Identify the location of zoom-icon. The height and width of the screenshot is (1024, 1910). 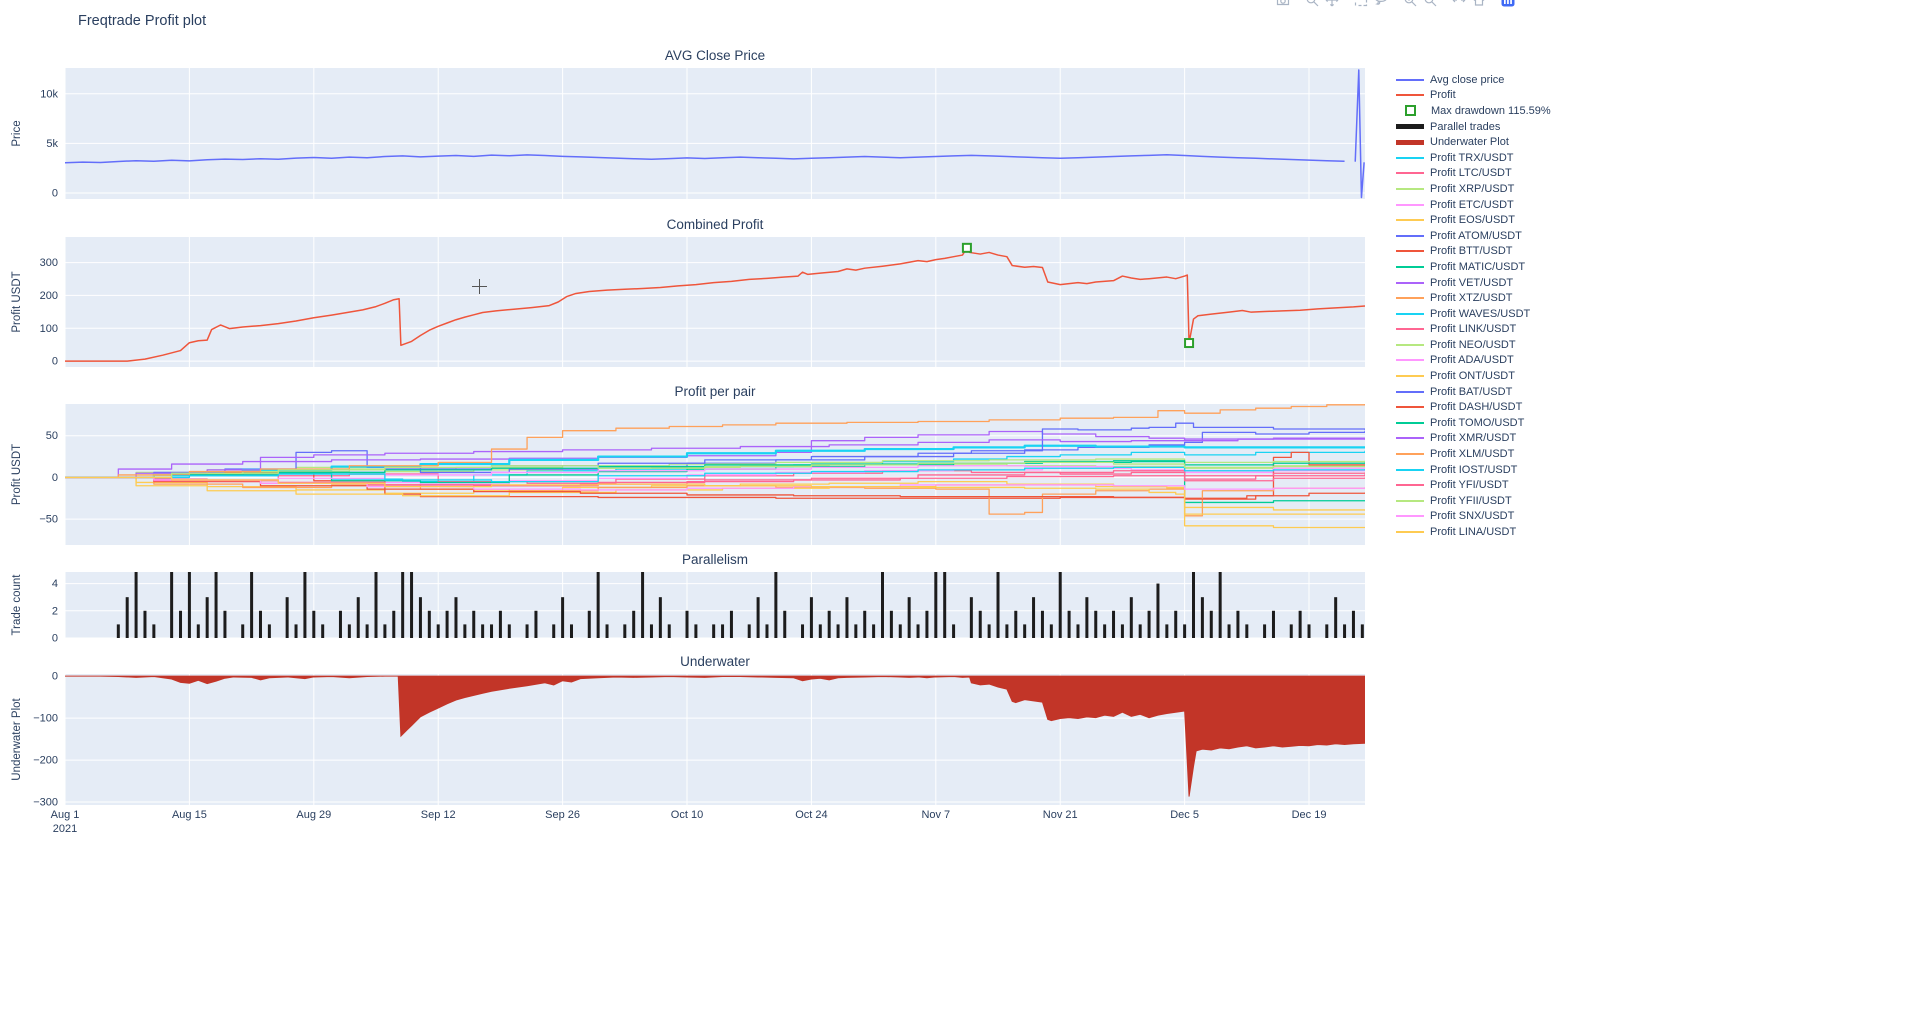
(1312, 4).